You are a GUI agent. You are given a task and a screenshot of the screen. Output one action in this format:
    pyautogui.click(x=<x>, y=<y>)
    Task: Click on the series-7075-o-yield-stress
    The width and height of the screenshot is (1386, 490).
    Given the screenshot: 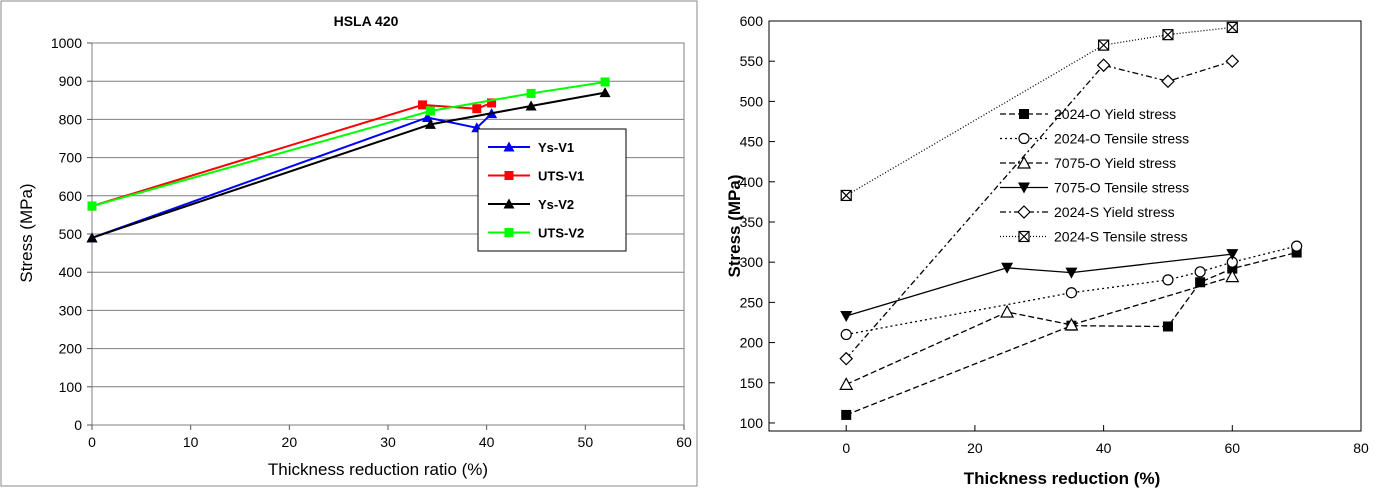 What is the action you would take?
    pyautogui.click(x=1039, y=329)
    